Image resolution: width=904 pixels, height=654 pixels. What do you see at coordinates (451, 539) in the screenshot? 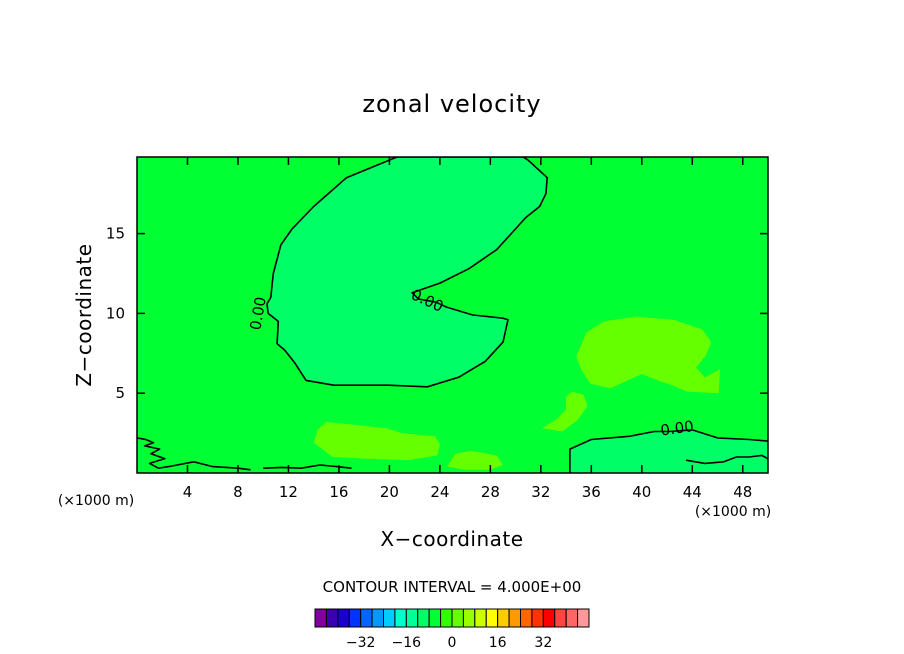
I see `x-axis-title: X−coordinate` at bounding box center [451, 539].